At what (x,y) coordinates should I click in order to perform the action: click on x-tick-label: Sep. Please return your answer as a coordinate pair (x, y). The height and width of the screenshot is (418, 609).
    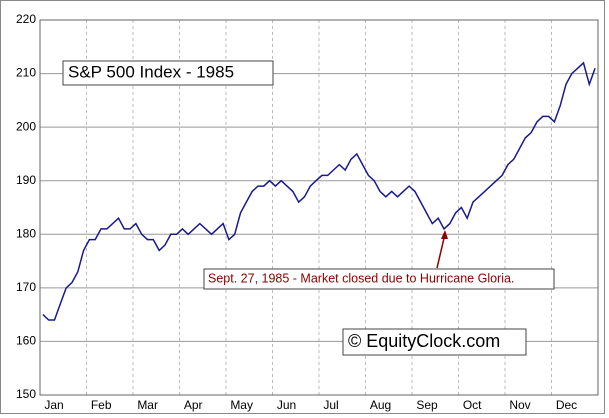
    Looking at the image, I should click on (427, 405).